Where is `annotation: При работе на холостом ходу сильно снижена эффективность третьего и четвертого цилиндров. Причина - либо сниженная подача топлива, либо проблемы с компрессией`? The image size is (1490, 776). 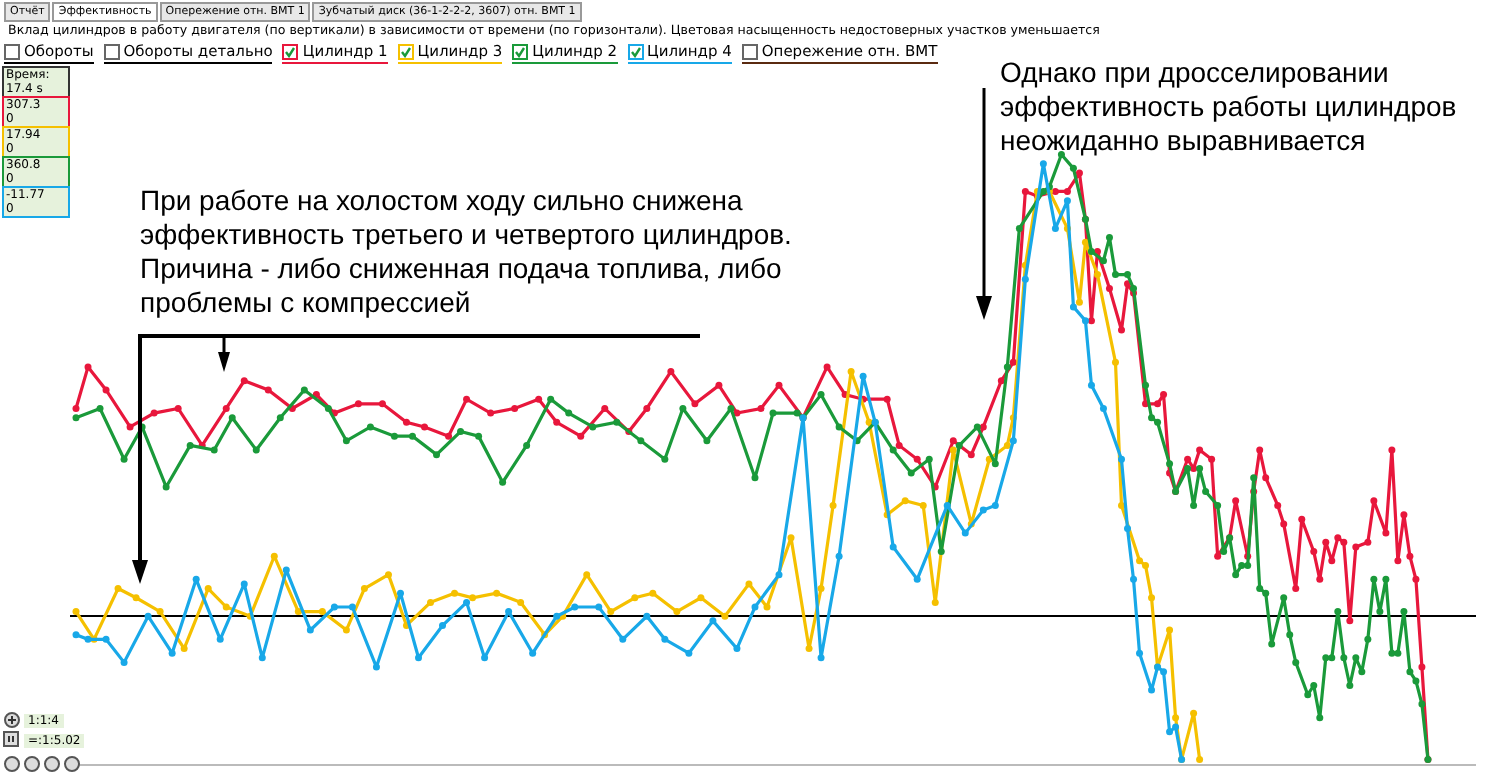 annotation: При работе на холостом ходу сильно снижена эффективность третьего и четвертого цилиндров. Причина - либо сниженная подача топлива, либо проблемы с компрессией is located at coordinates (467, 252).